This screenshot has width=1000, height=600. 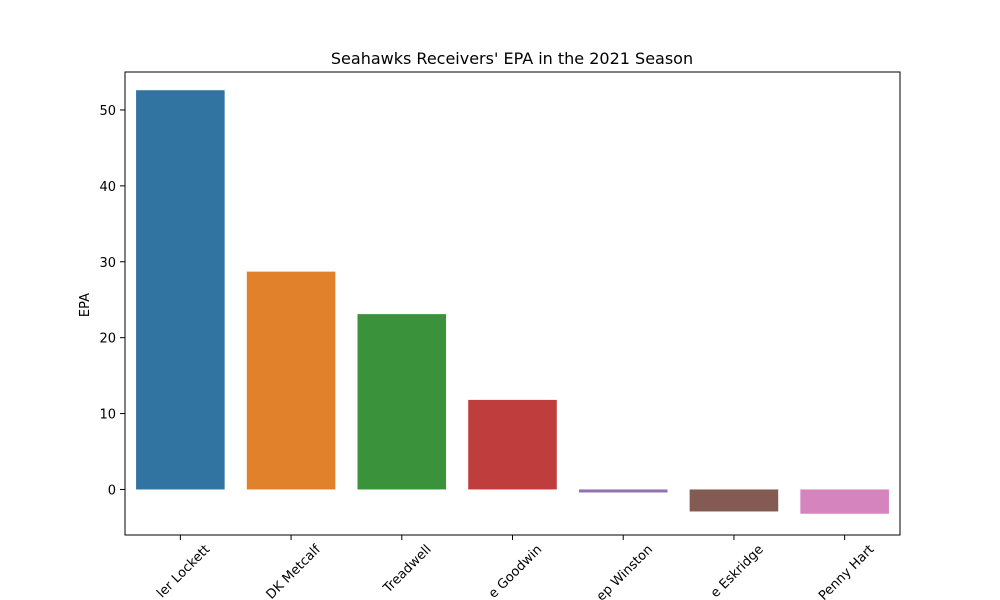 What do you see at coordinates (107, 339) in the screenshot?
I see `y-tick-label: 20` at bounding box center [107, 339].